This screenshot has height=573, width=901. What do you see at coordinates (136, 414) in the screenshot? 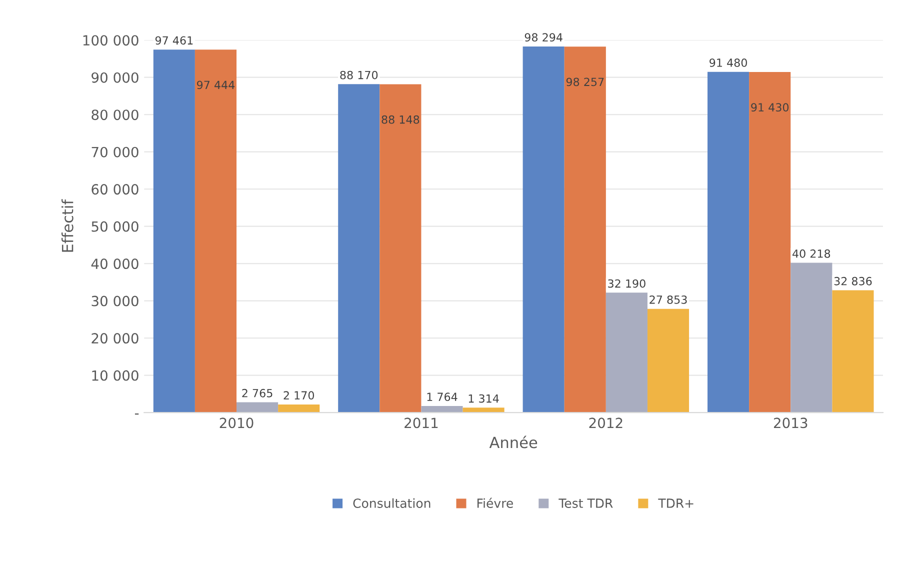
I see `y-tick-label: -` at bounding box center [136, 414].